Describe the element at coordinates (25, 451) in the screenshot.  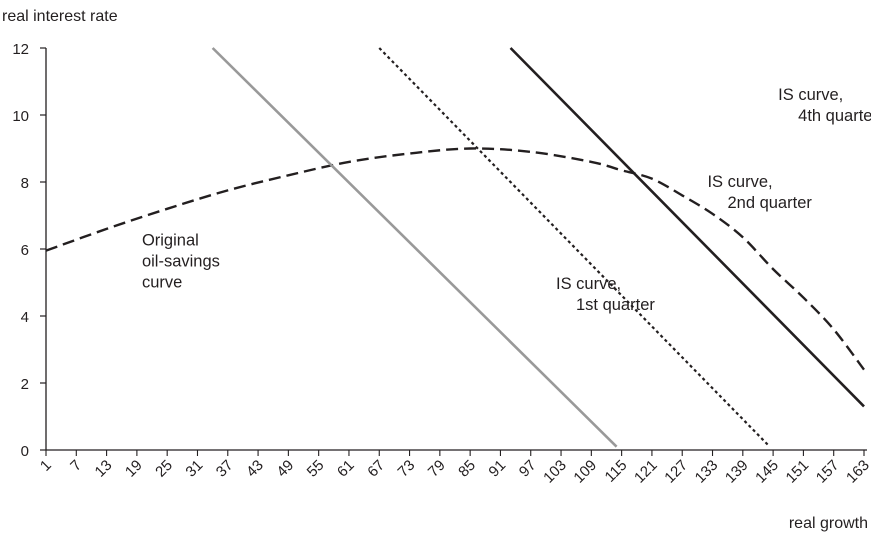
I see `y-tick-label: 0` at that location.